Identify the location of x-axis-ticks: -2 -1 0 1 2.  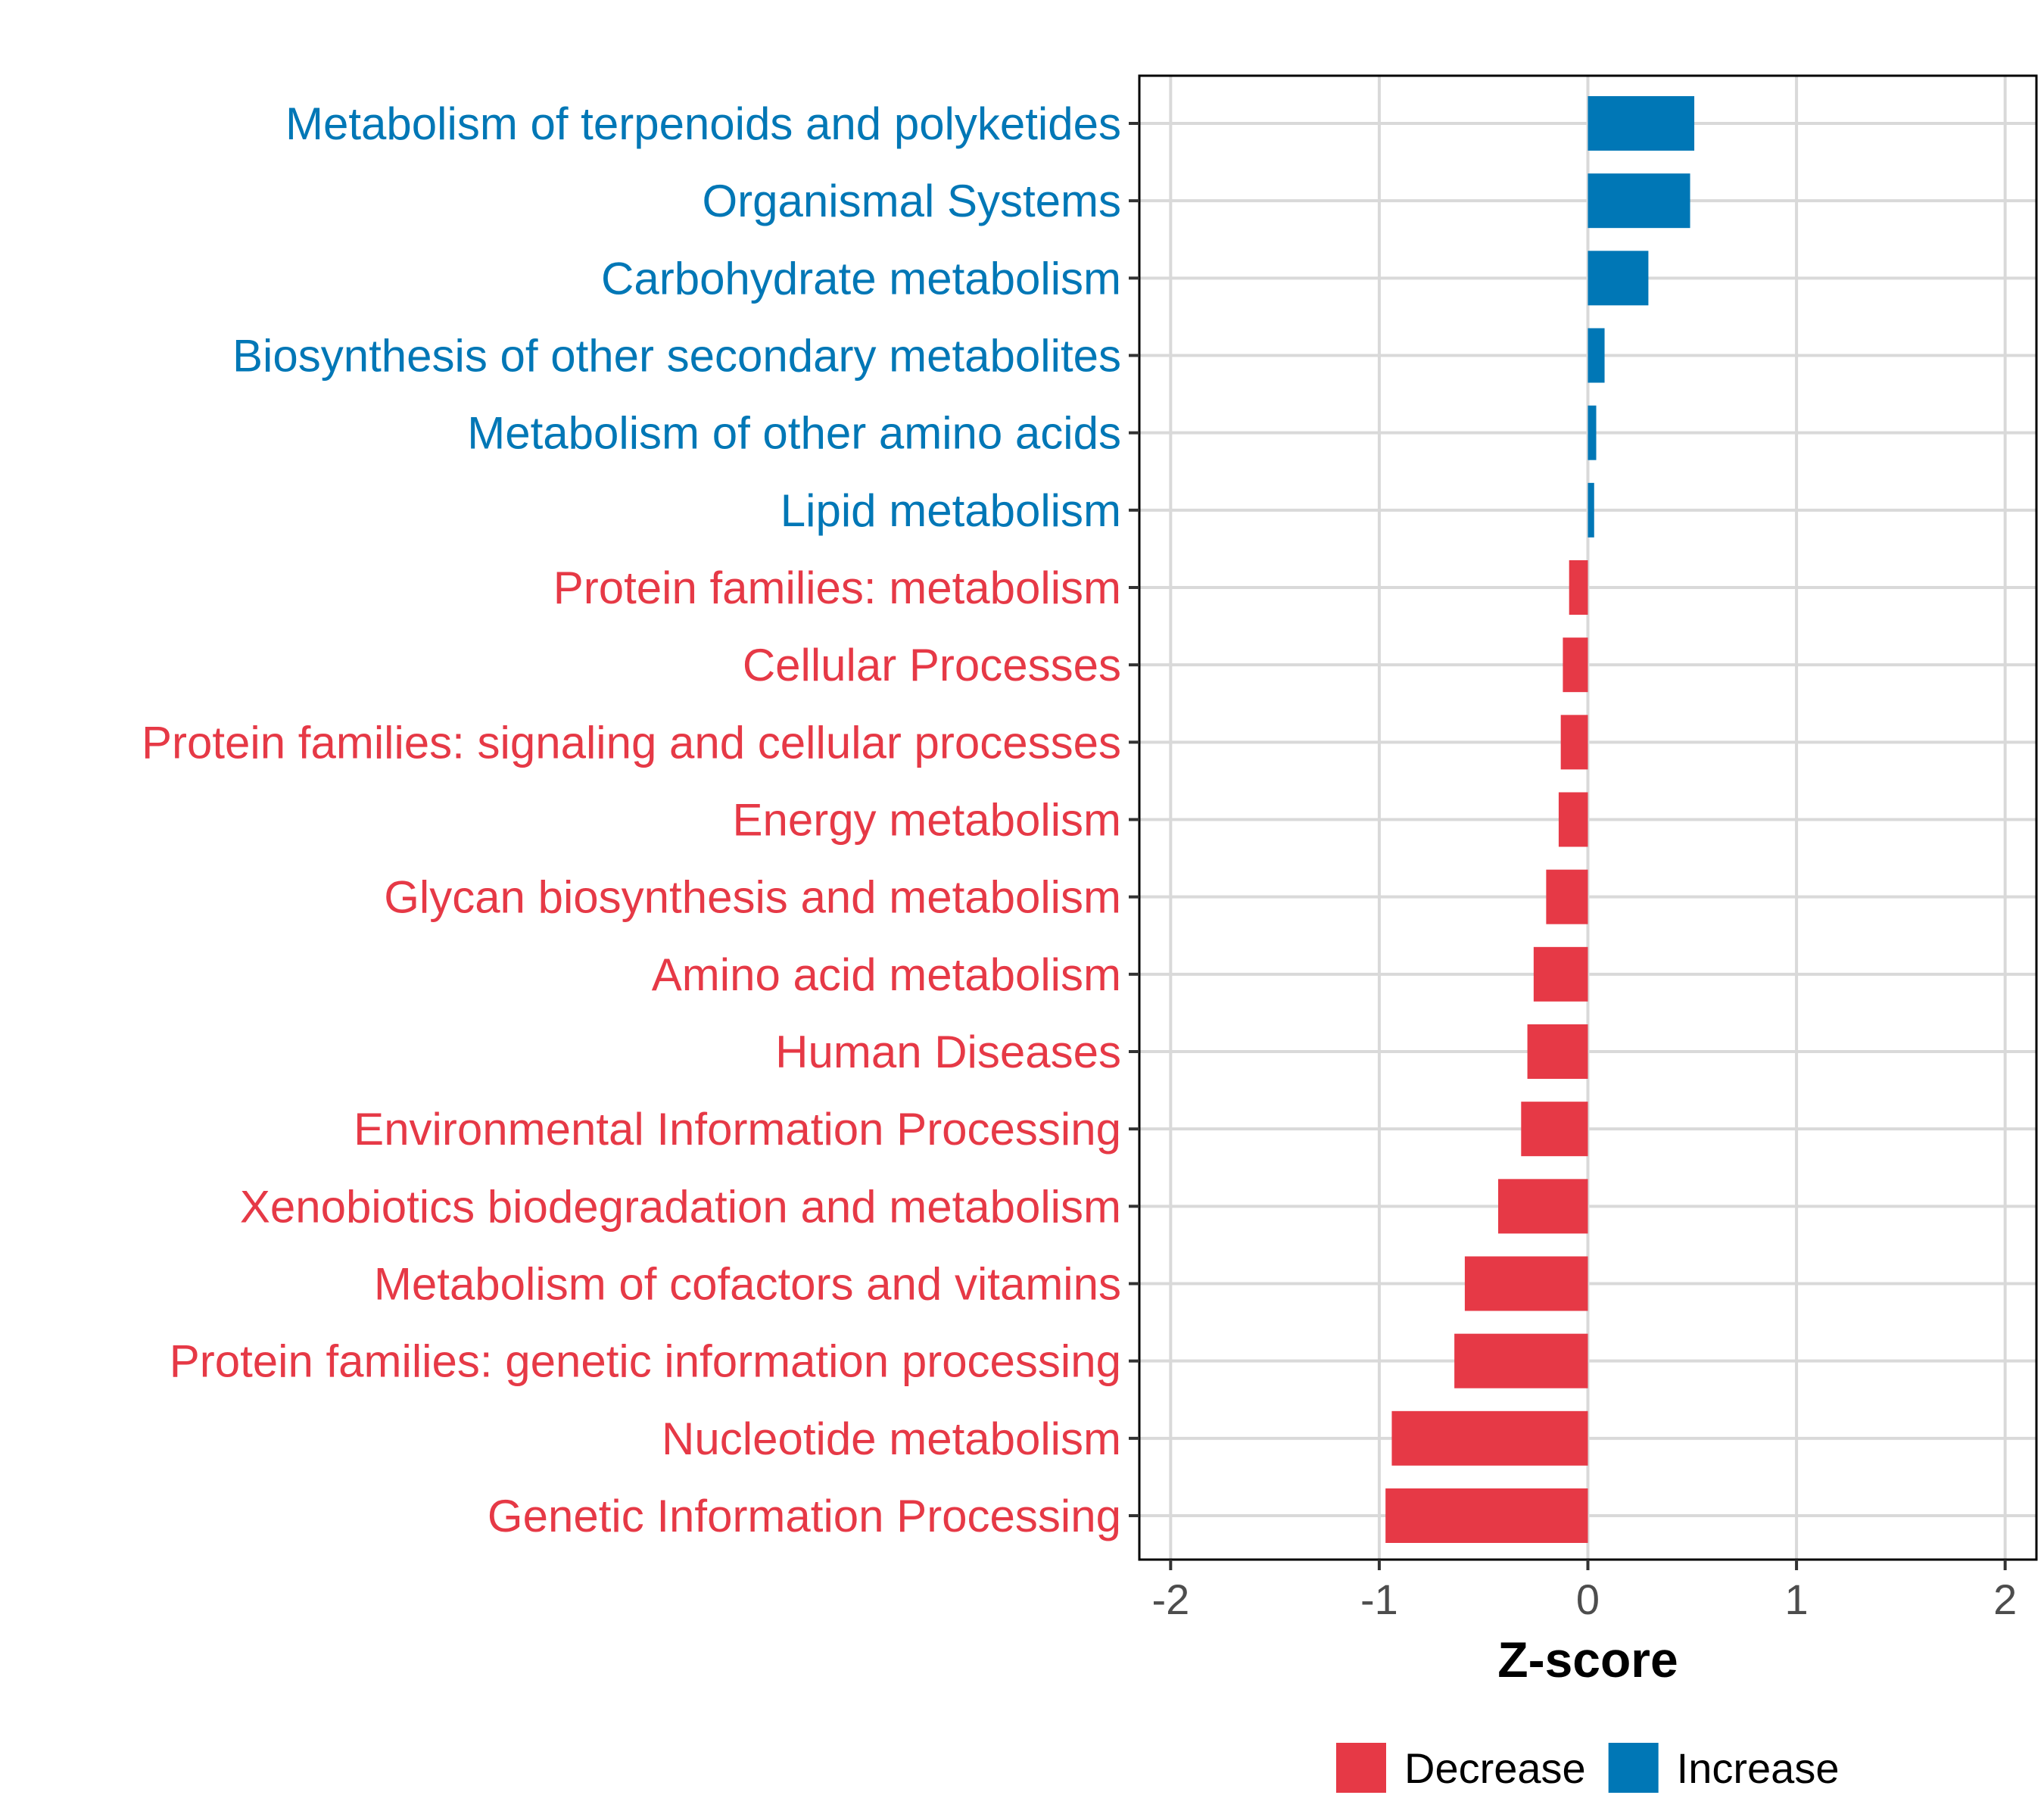
(1584, 1592).